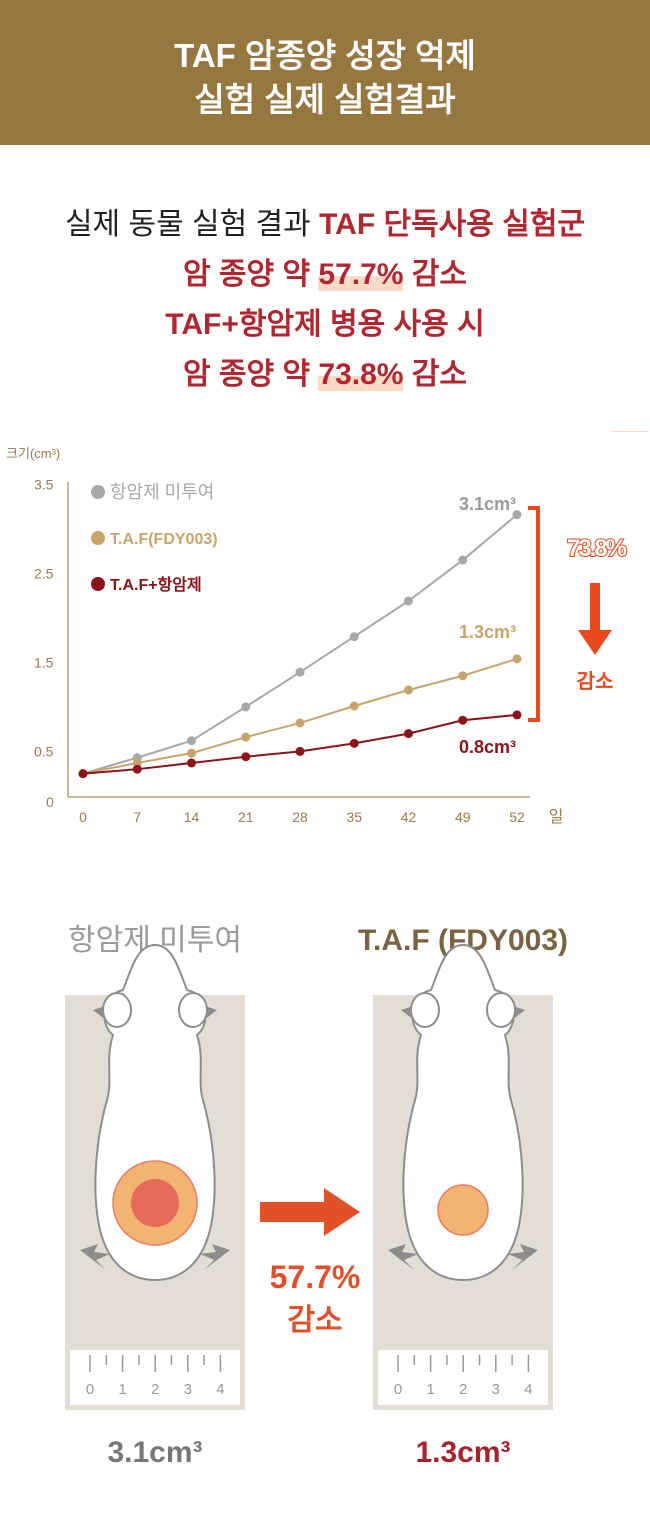 Image resolution: width=650 pixels, height=1516 pixels. I want to click on reduction-value: 57.7%, so click(315, 1277).